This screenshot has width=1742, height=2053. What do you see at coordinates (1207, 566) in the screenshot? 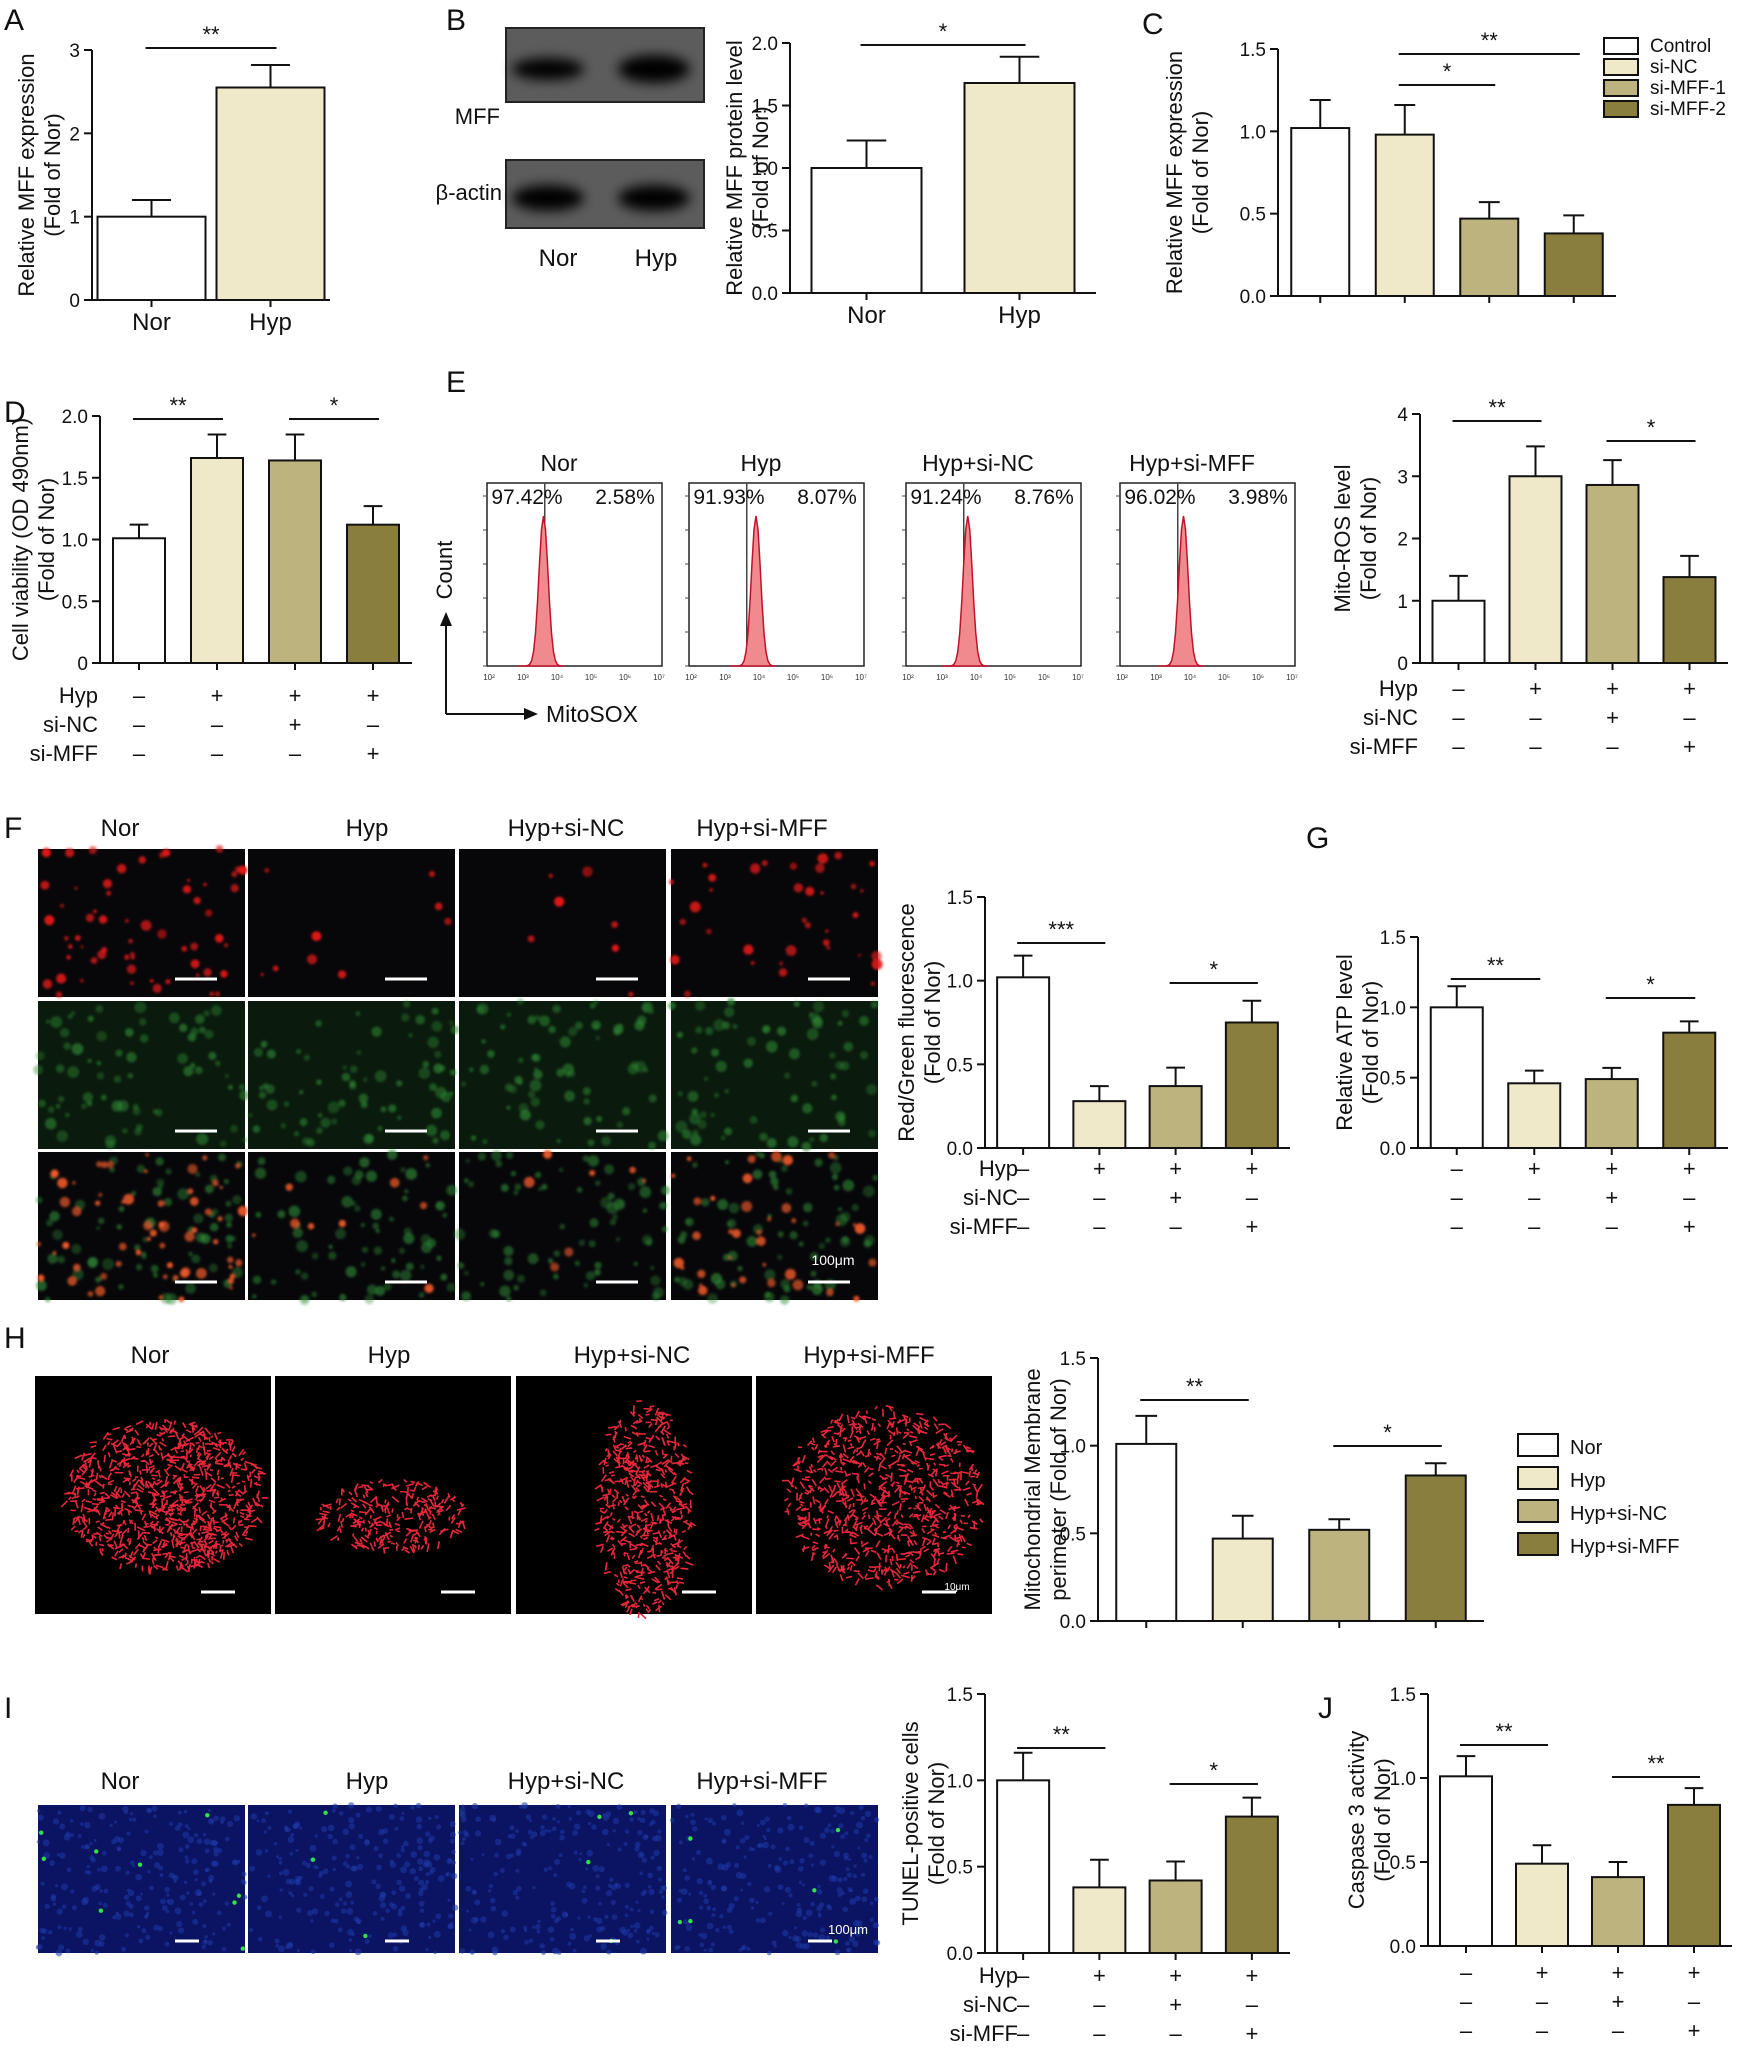
I see `flow-histogram: Hyp+si-MFF 96.02% 3.98% 10² 10³ 10⁴ 10⁵ 10⁶ 10⁷` at bounding box center [1207, 566].